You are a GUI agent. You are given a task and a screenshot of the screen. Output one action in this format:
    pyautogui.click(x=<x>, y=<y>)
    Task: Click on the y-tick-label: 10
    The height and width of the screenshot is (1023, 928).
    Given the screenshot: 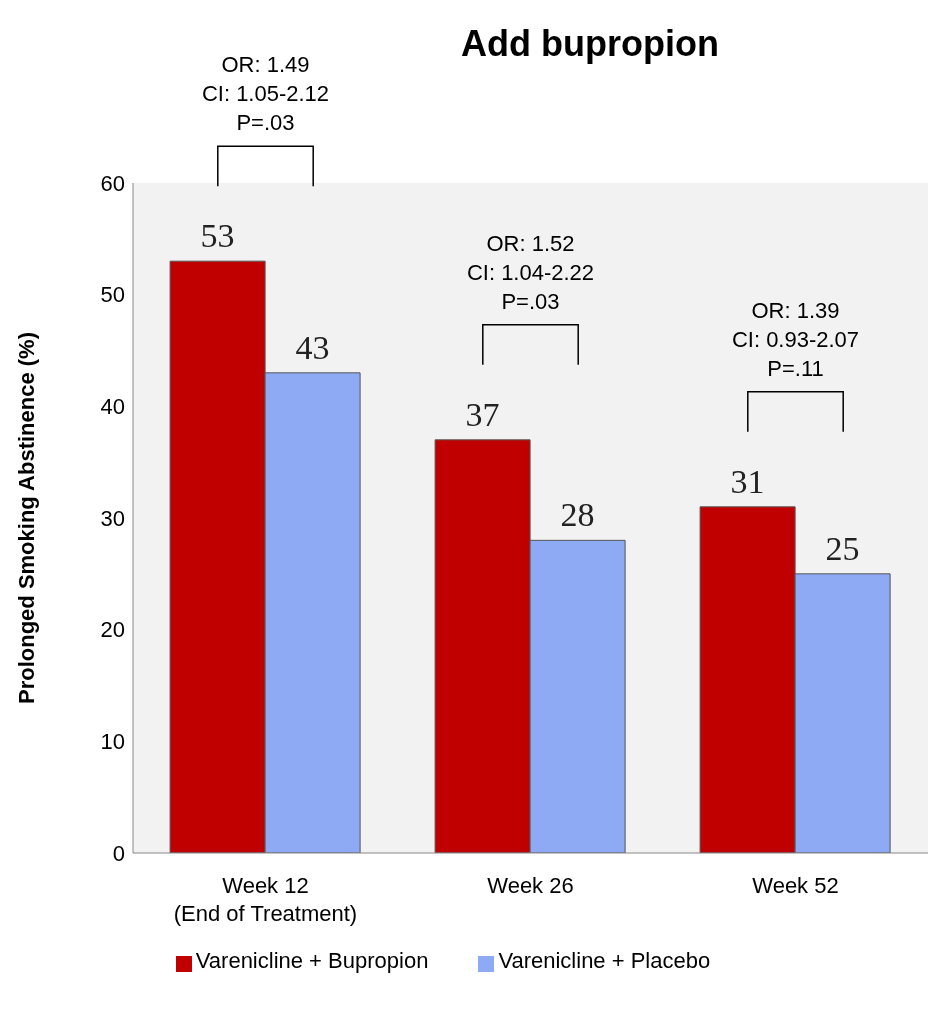 What is the action you would take?
    pyautogui.click(x=112, y=742)
    